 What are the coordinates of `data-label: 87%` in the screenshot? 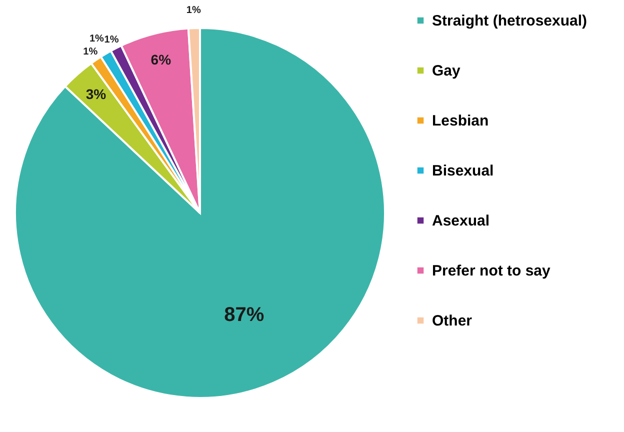 It's located at (244, 315).